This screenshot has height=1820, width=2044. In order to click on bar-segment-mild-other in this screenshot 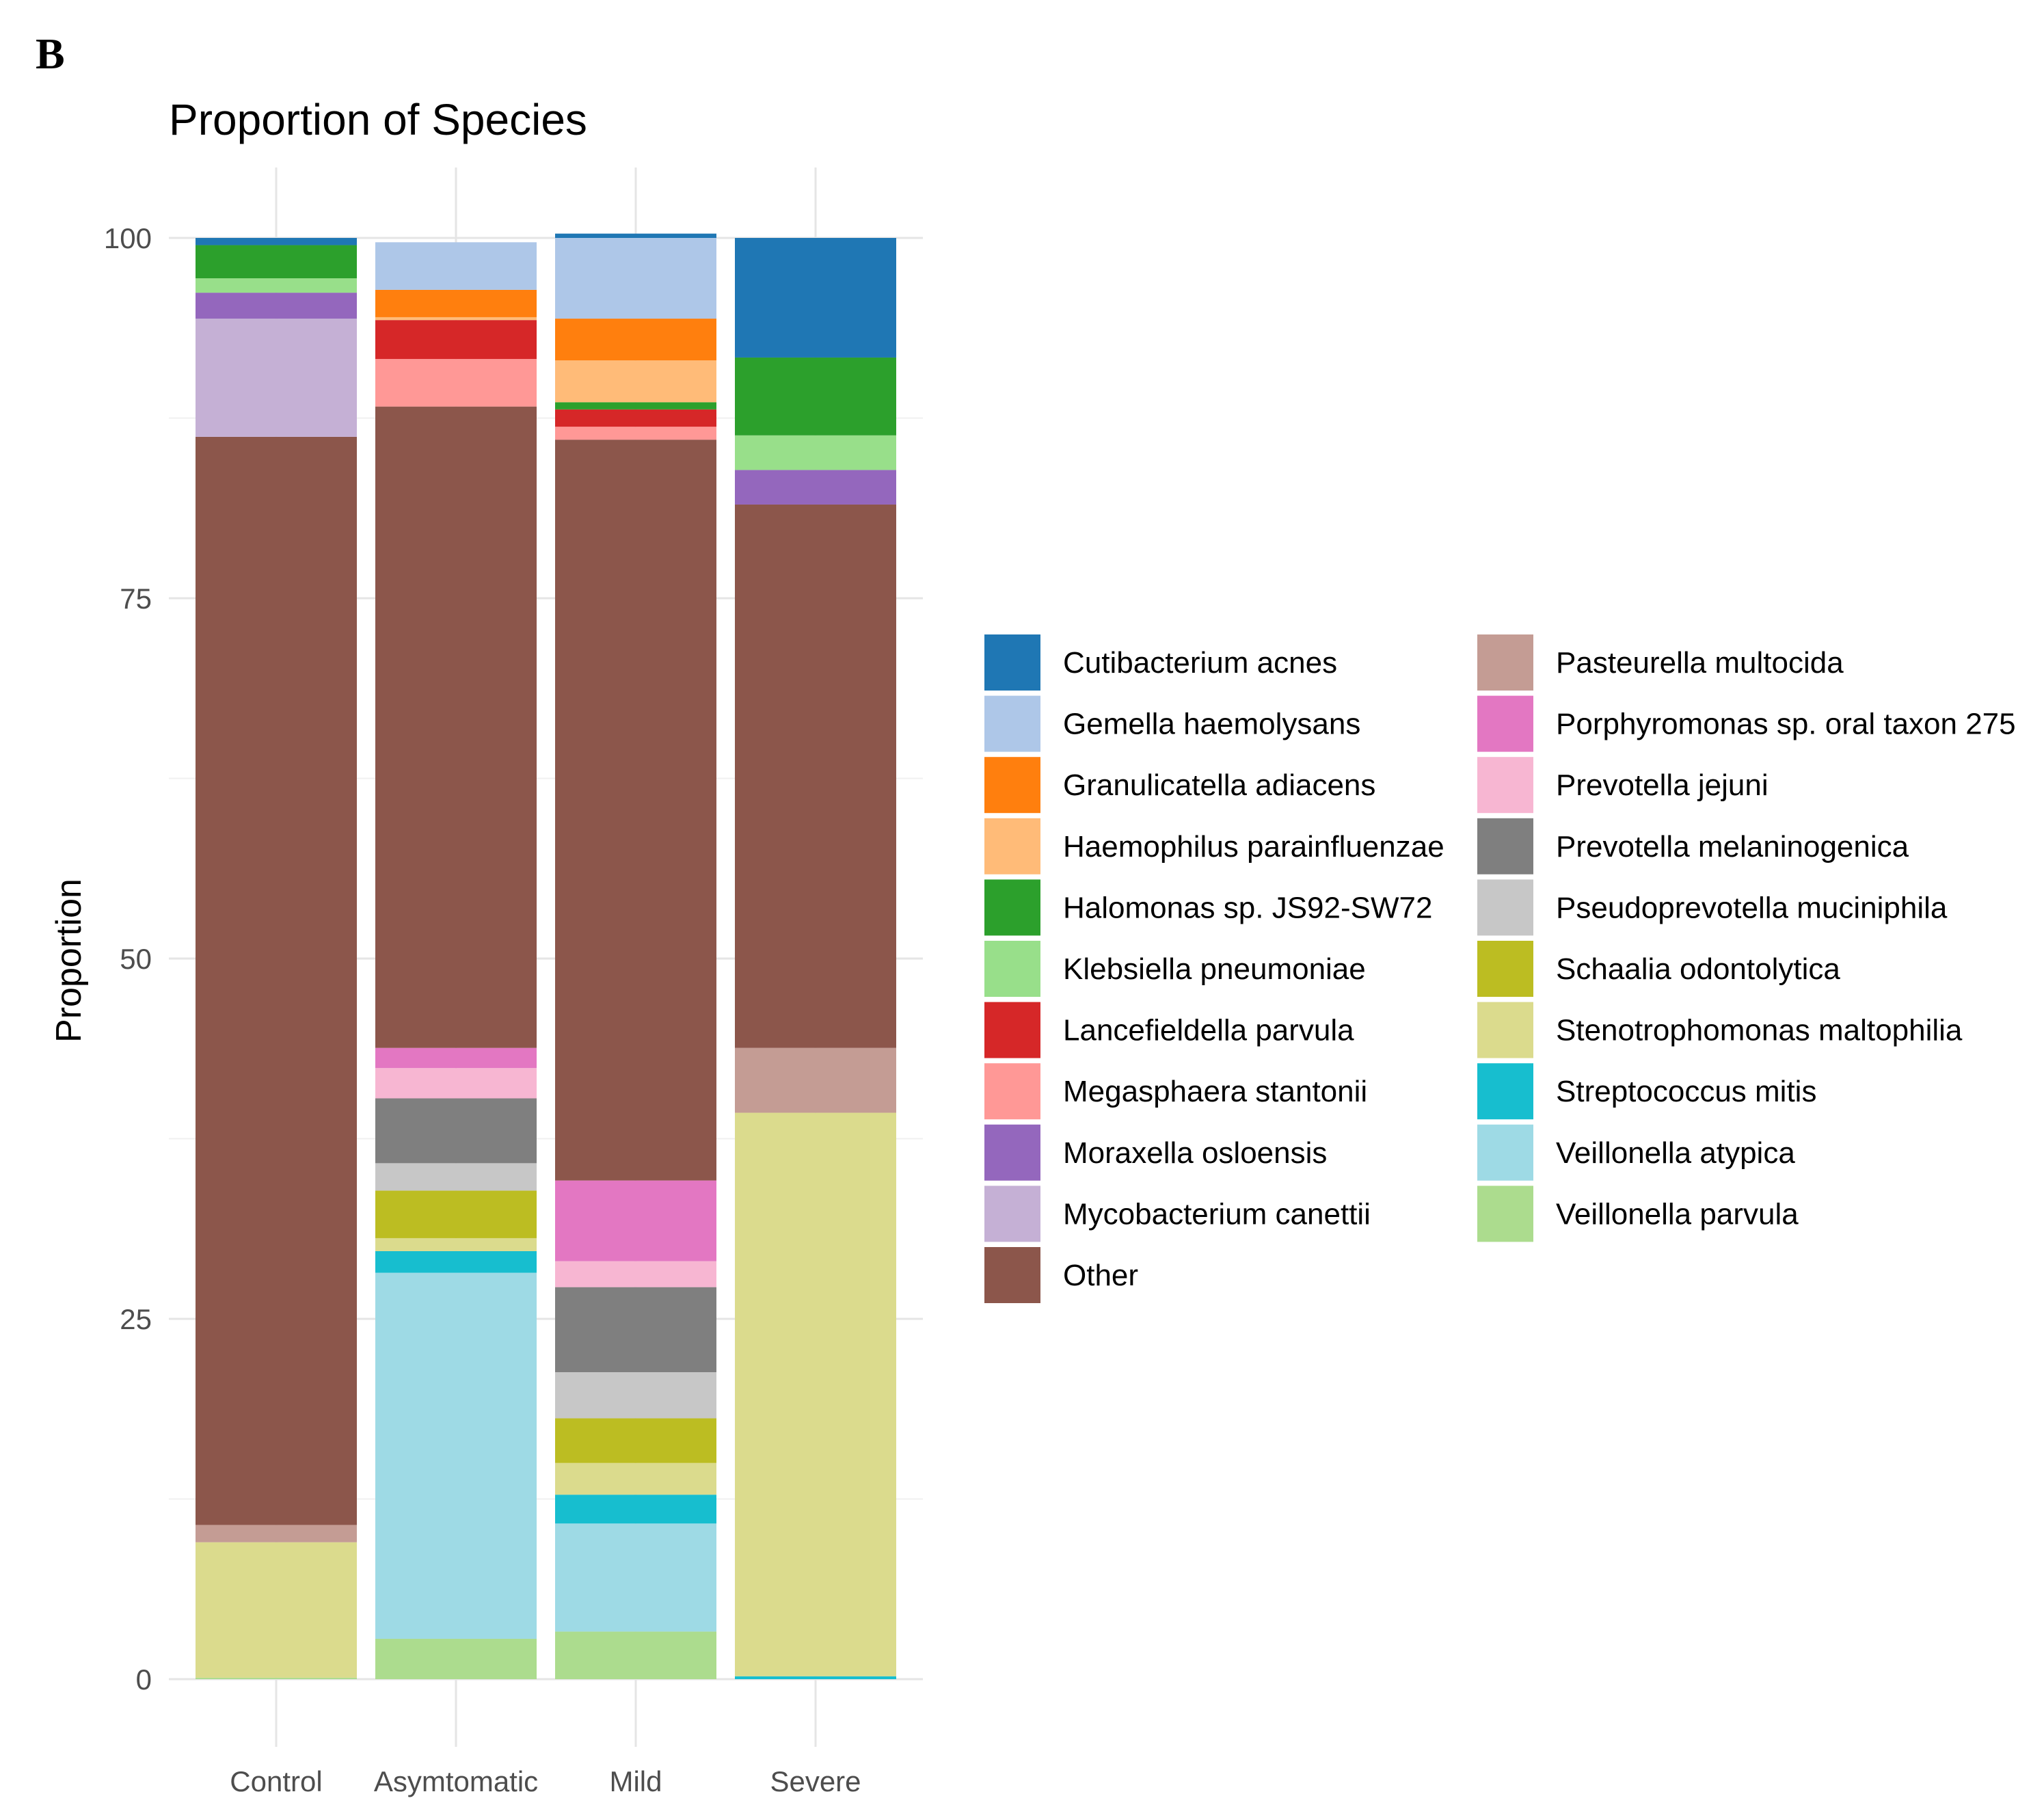, I will do `click(635, 810)`.